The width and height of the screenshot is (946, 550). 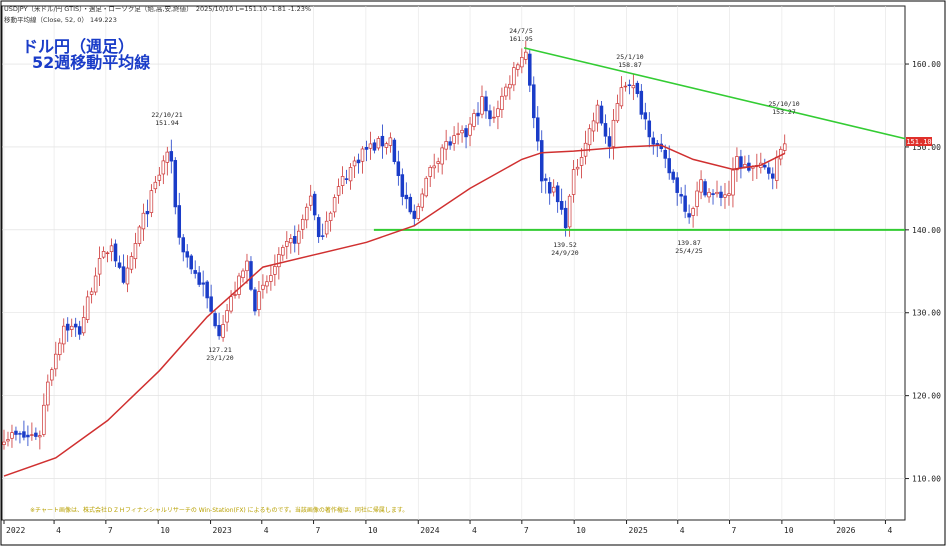 What do you see at coordinates (474, 530) in the screenshot?
I see `x-tick-label: 4` at bounding box center [474, 530].